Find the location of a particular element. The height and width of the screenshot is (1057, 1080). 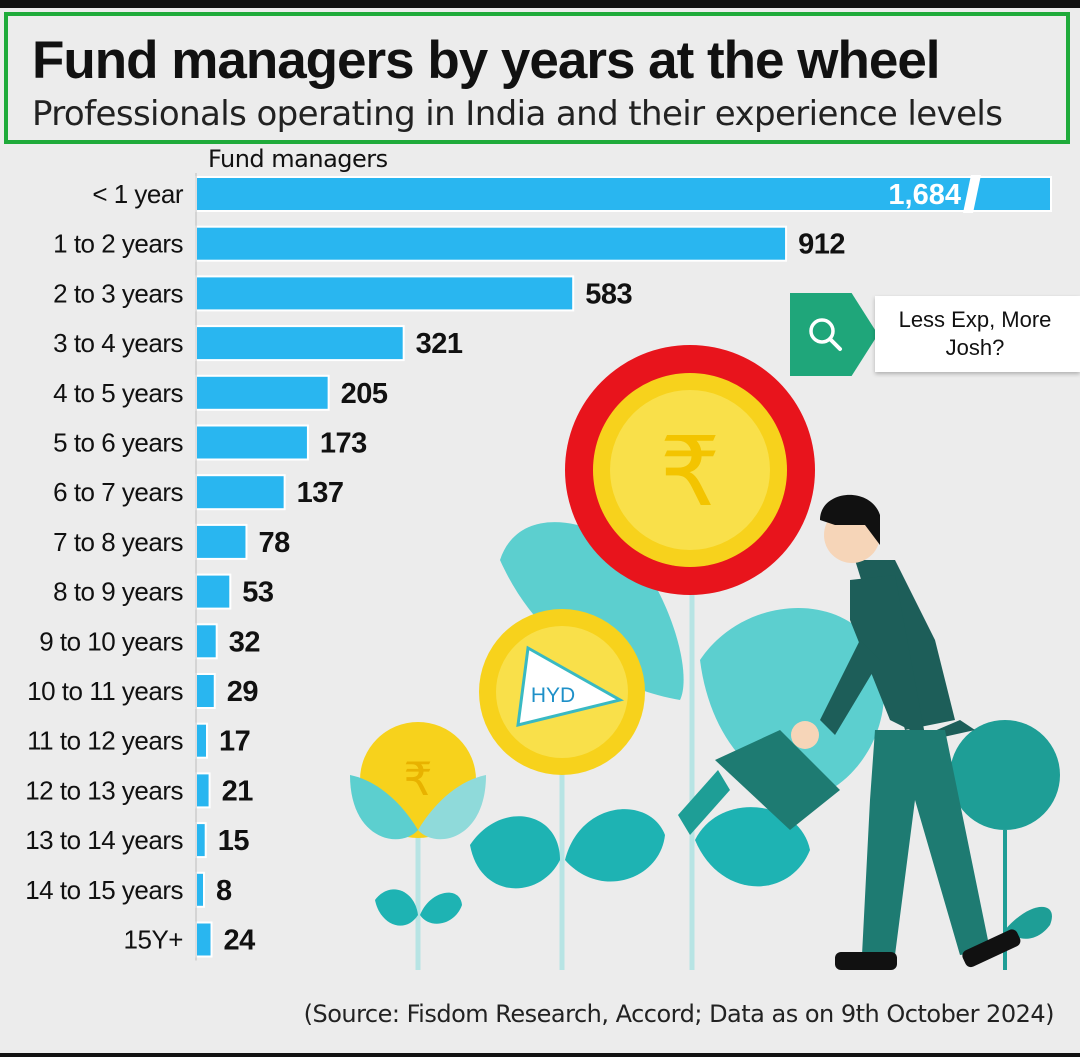

y-axis-label: Fund managers is located at coordinates (298, 159).